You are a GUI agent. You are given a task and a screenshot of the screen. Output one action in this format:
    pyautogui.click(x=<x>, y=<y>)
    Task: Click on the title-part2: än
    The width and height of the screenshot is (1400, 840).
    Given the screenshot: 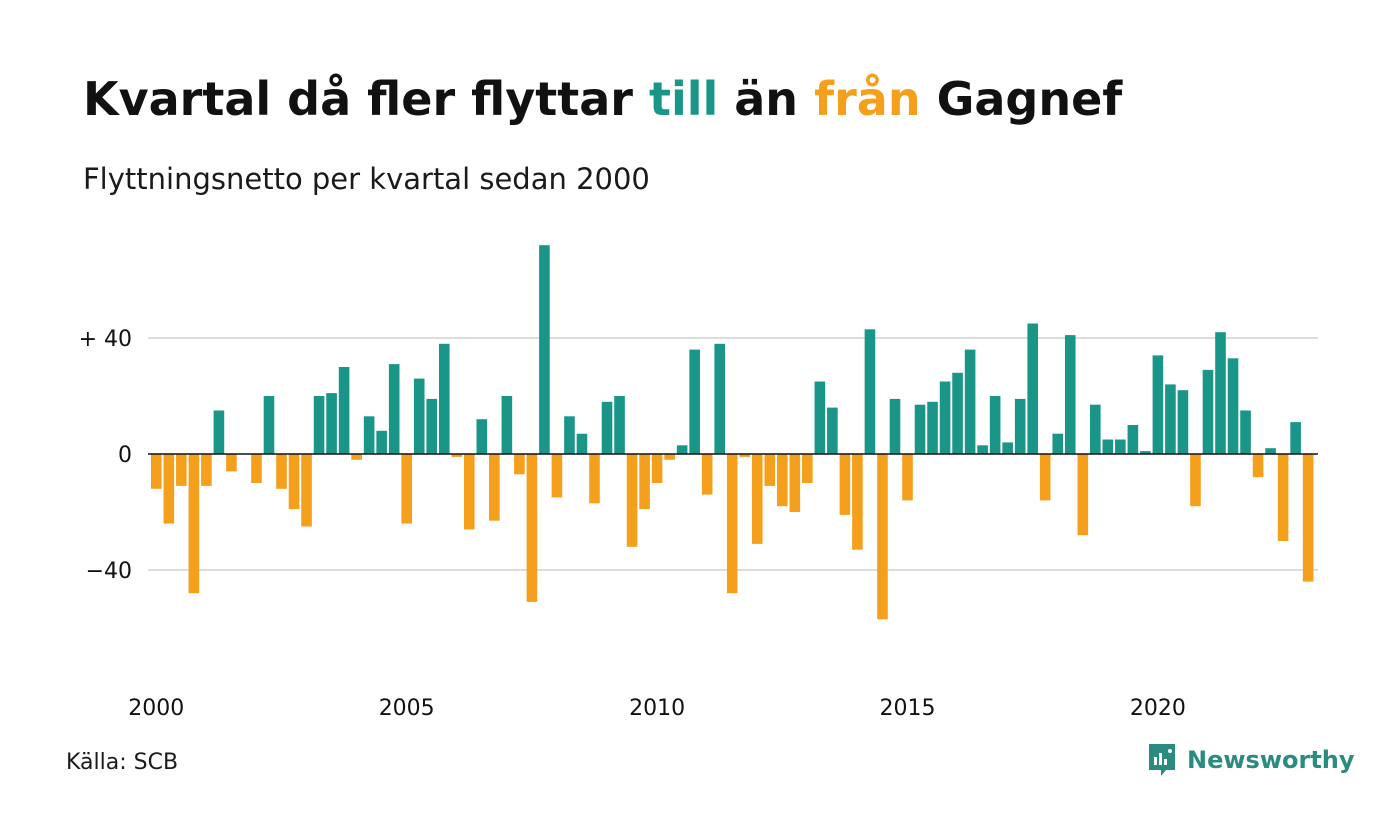 What is the action you would take?
    pyautogui.click(x=766, y=99)
    